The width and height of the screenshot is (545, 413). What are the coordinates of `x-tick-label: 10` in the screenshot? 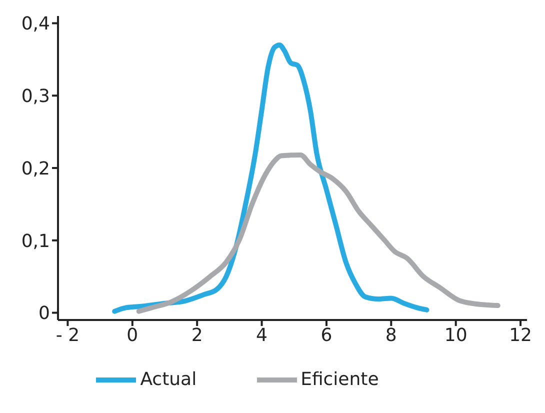 It's located at (456, 335).